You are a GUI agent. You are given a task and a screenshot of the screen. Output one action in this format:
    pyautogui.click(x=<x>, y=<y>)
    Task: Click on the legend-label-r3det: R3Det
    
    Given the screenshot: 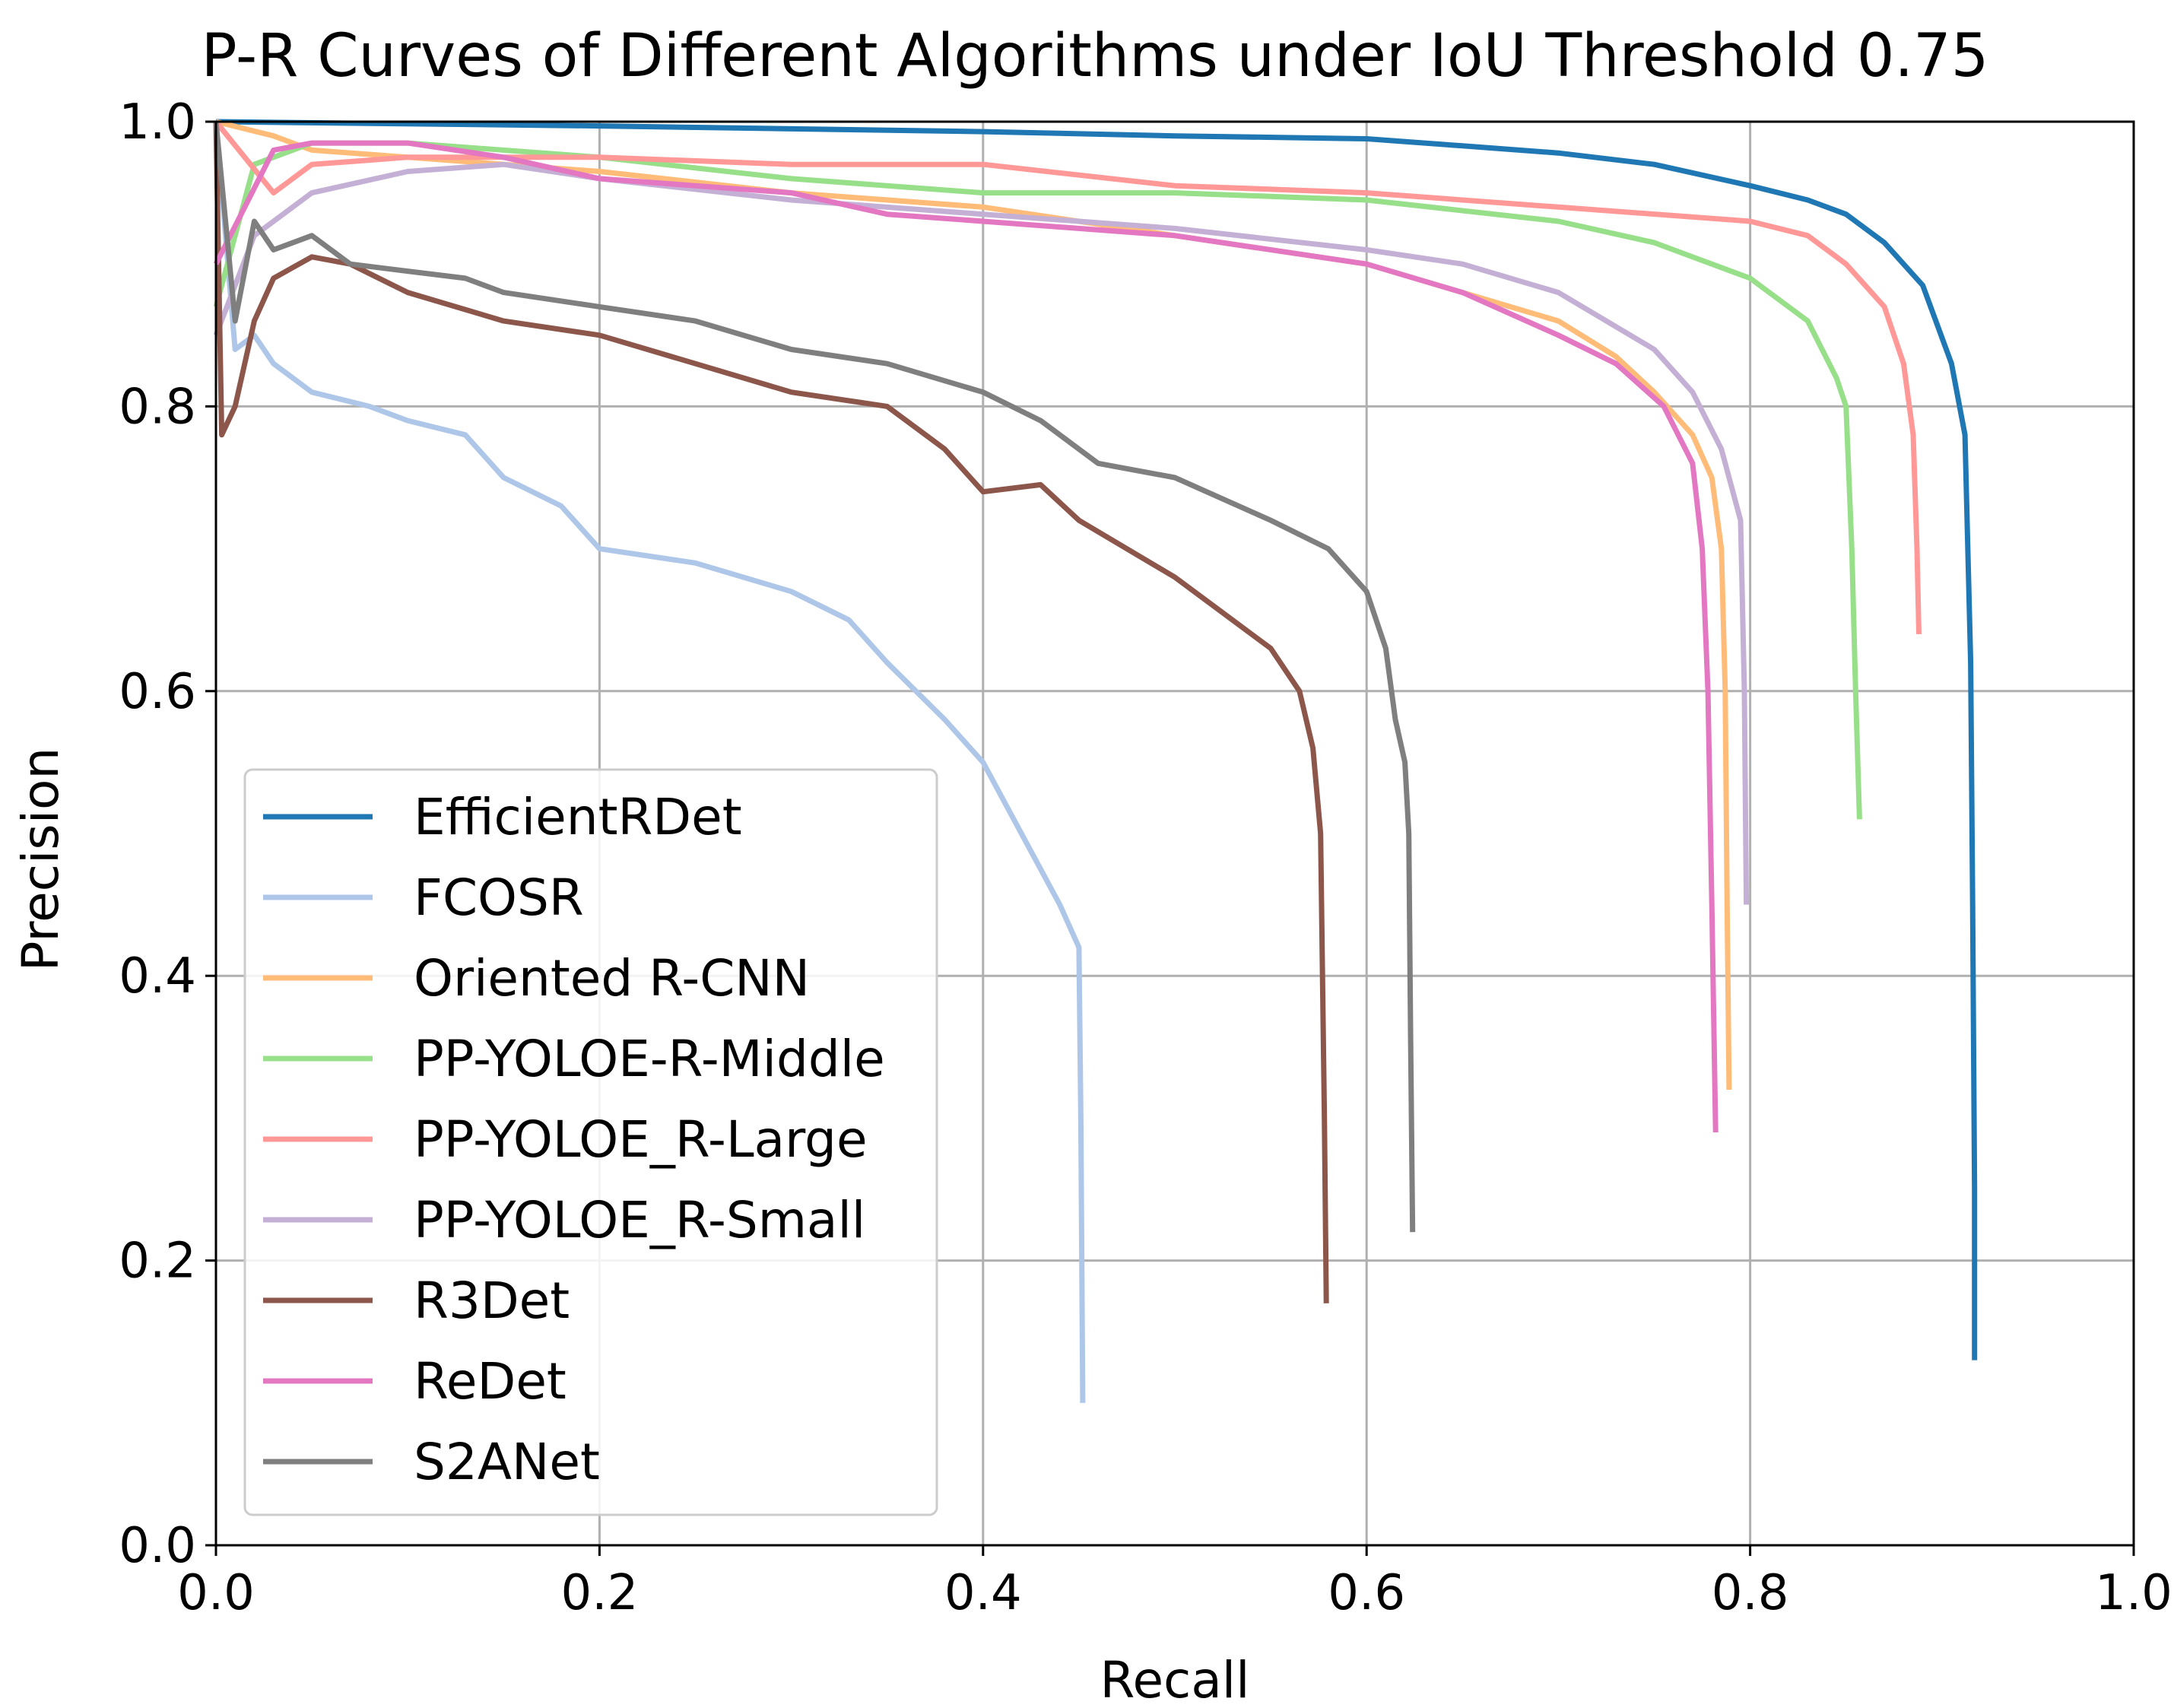 What is the action you would take?
    pyautogui.click(x=492, y=1300)
    